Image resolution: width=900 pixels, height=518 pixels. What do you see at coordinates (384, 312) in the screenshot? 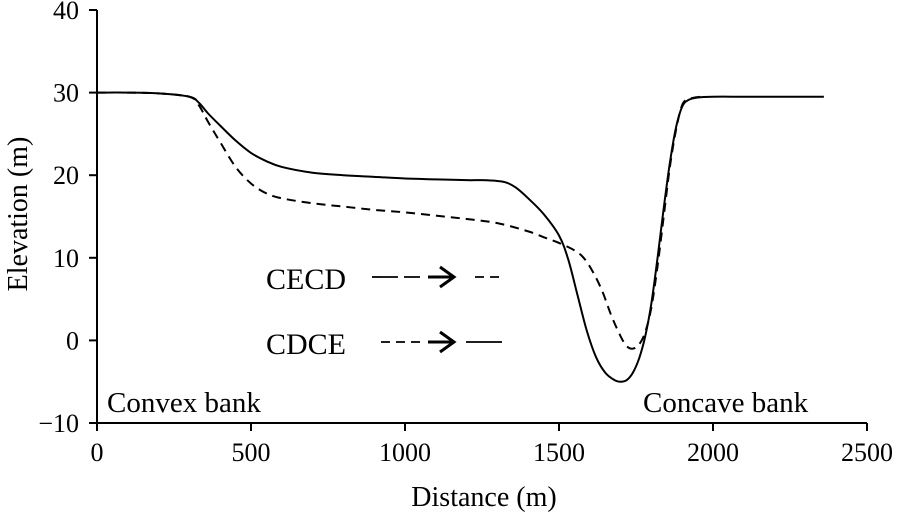
I see `legend: CECD CDCE` at bounding box center [384, 312].